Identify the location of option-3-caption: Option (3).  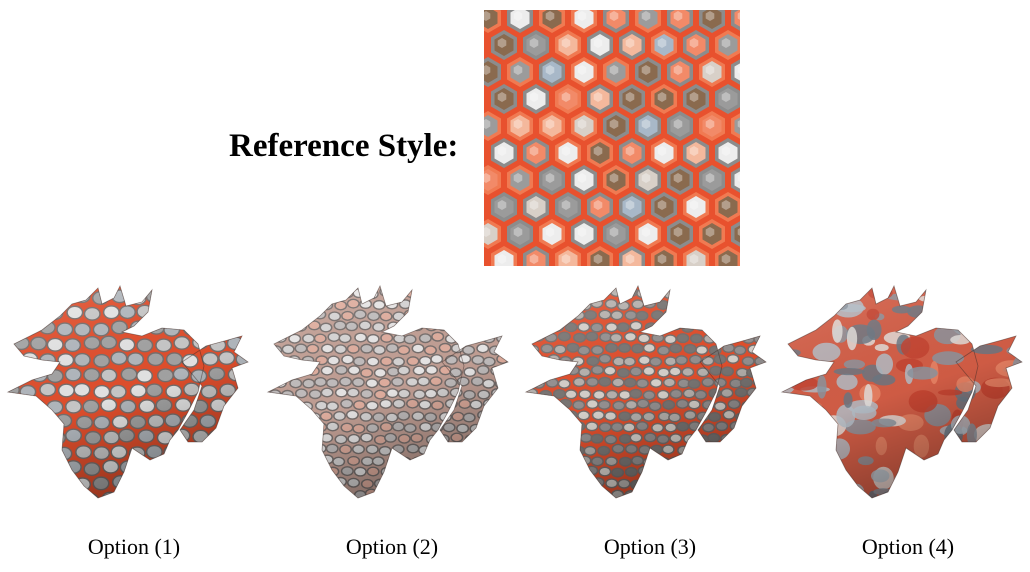
(650, 546).